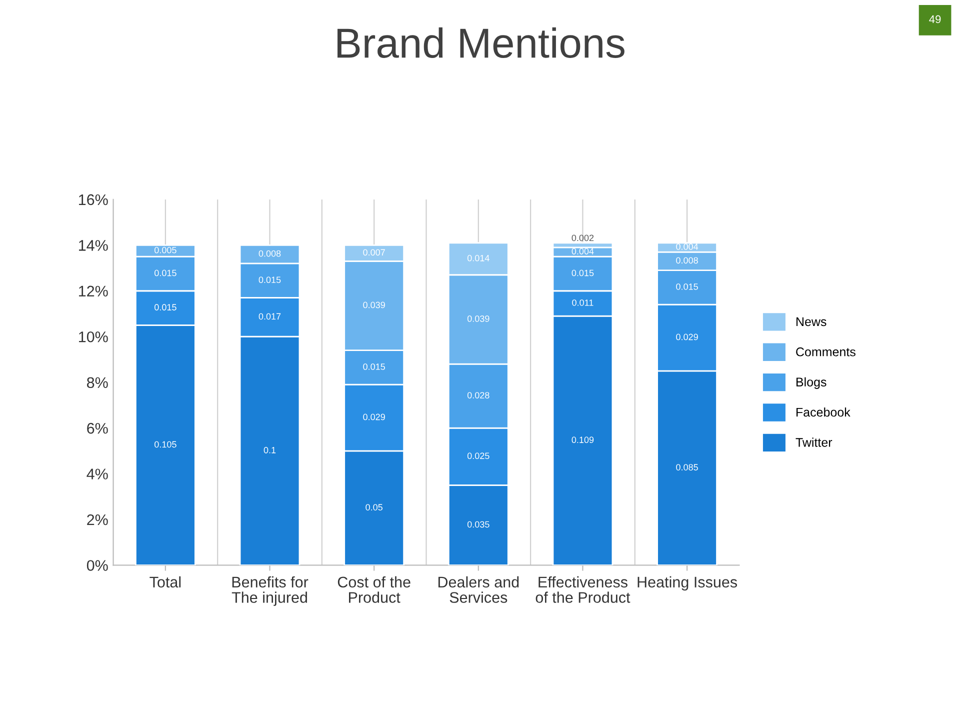 Image resolution: width=960 pixels, height=720 pixels. What do you see at coordinates (97, 382) in the screenshot?
I see `y-tick-label: 8%` at bounding box center [97, 382].